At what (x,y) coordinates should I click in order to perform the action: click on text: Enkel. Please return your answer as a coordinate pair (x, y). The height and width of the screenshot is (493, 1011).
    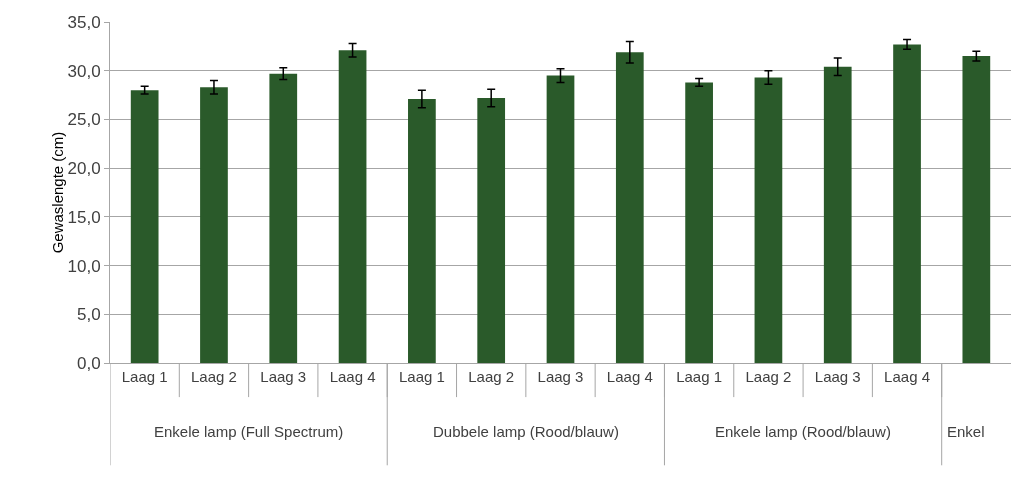
    Looking at the image, I should click on (966, 431).